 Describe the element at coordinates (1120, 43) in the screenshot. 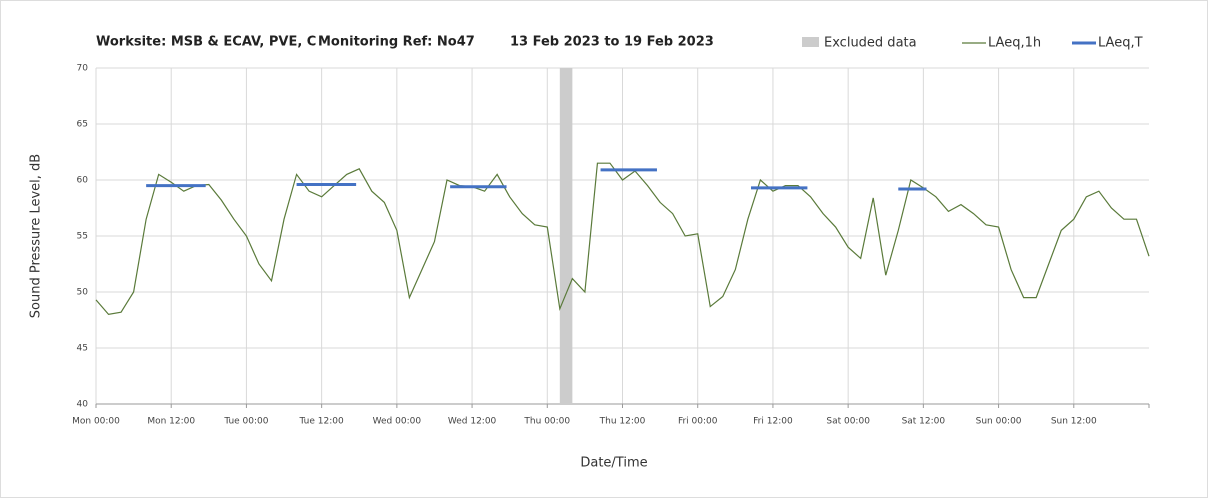

I see `legend-label: LAeq,T` at that location.